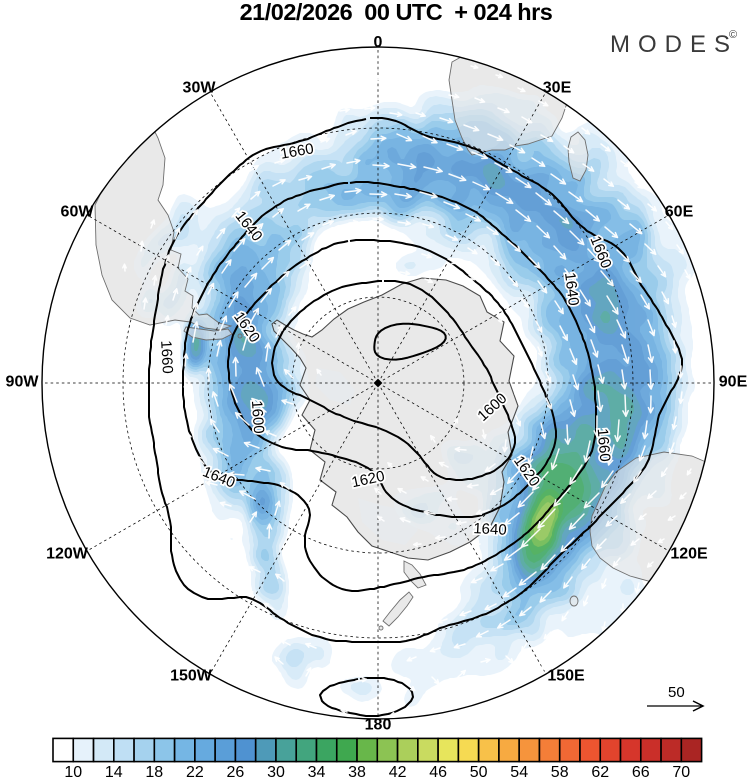 This screenshot has width=750, height=782. What do you see at coordinates (317, 772) in the screenshot?
I see `svg-text: 34` at bounding box center [317, 772].